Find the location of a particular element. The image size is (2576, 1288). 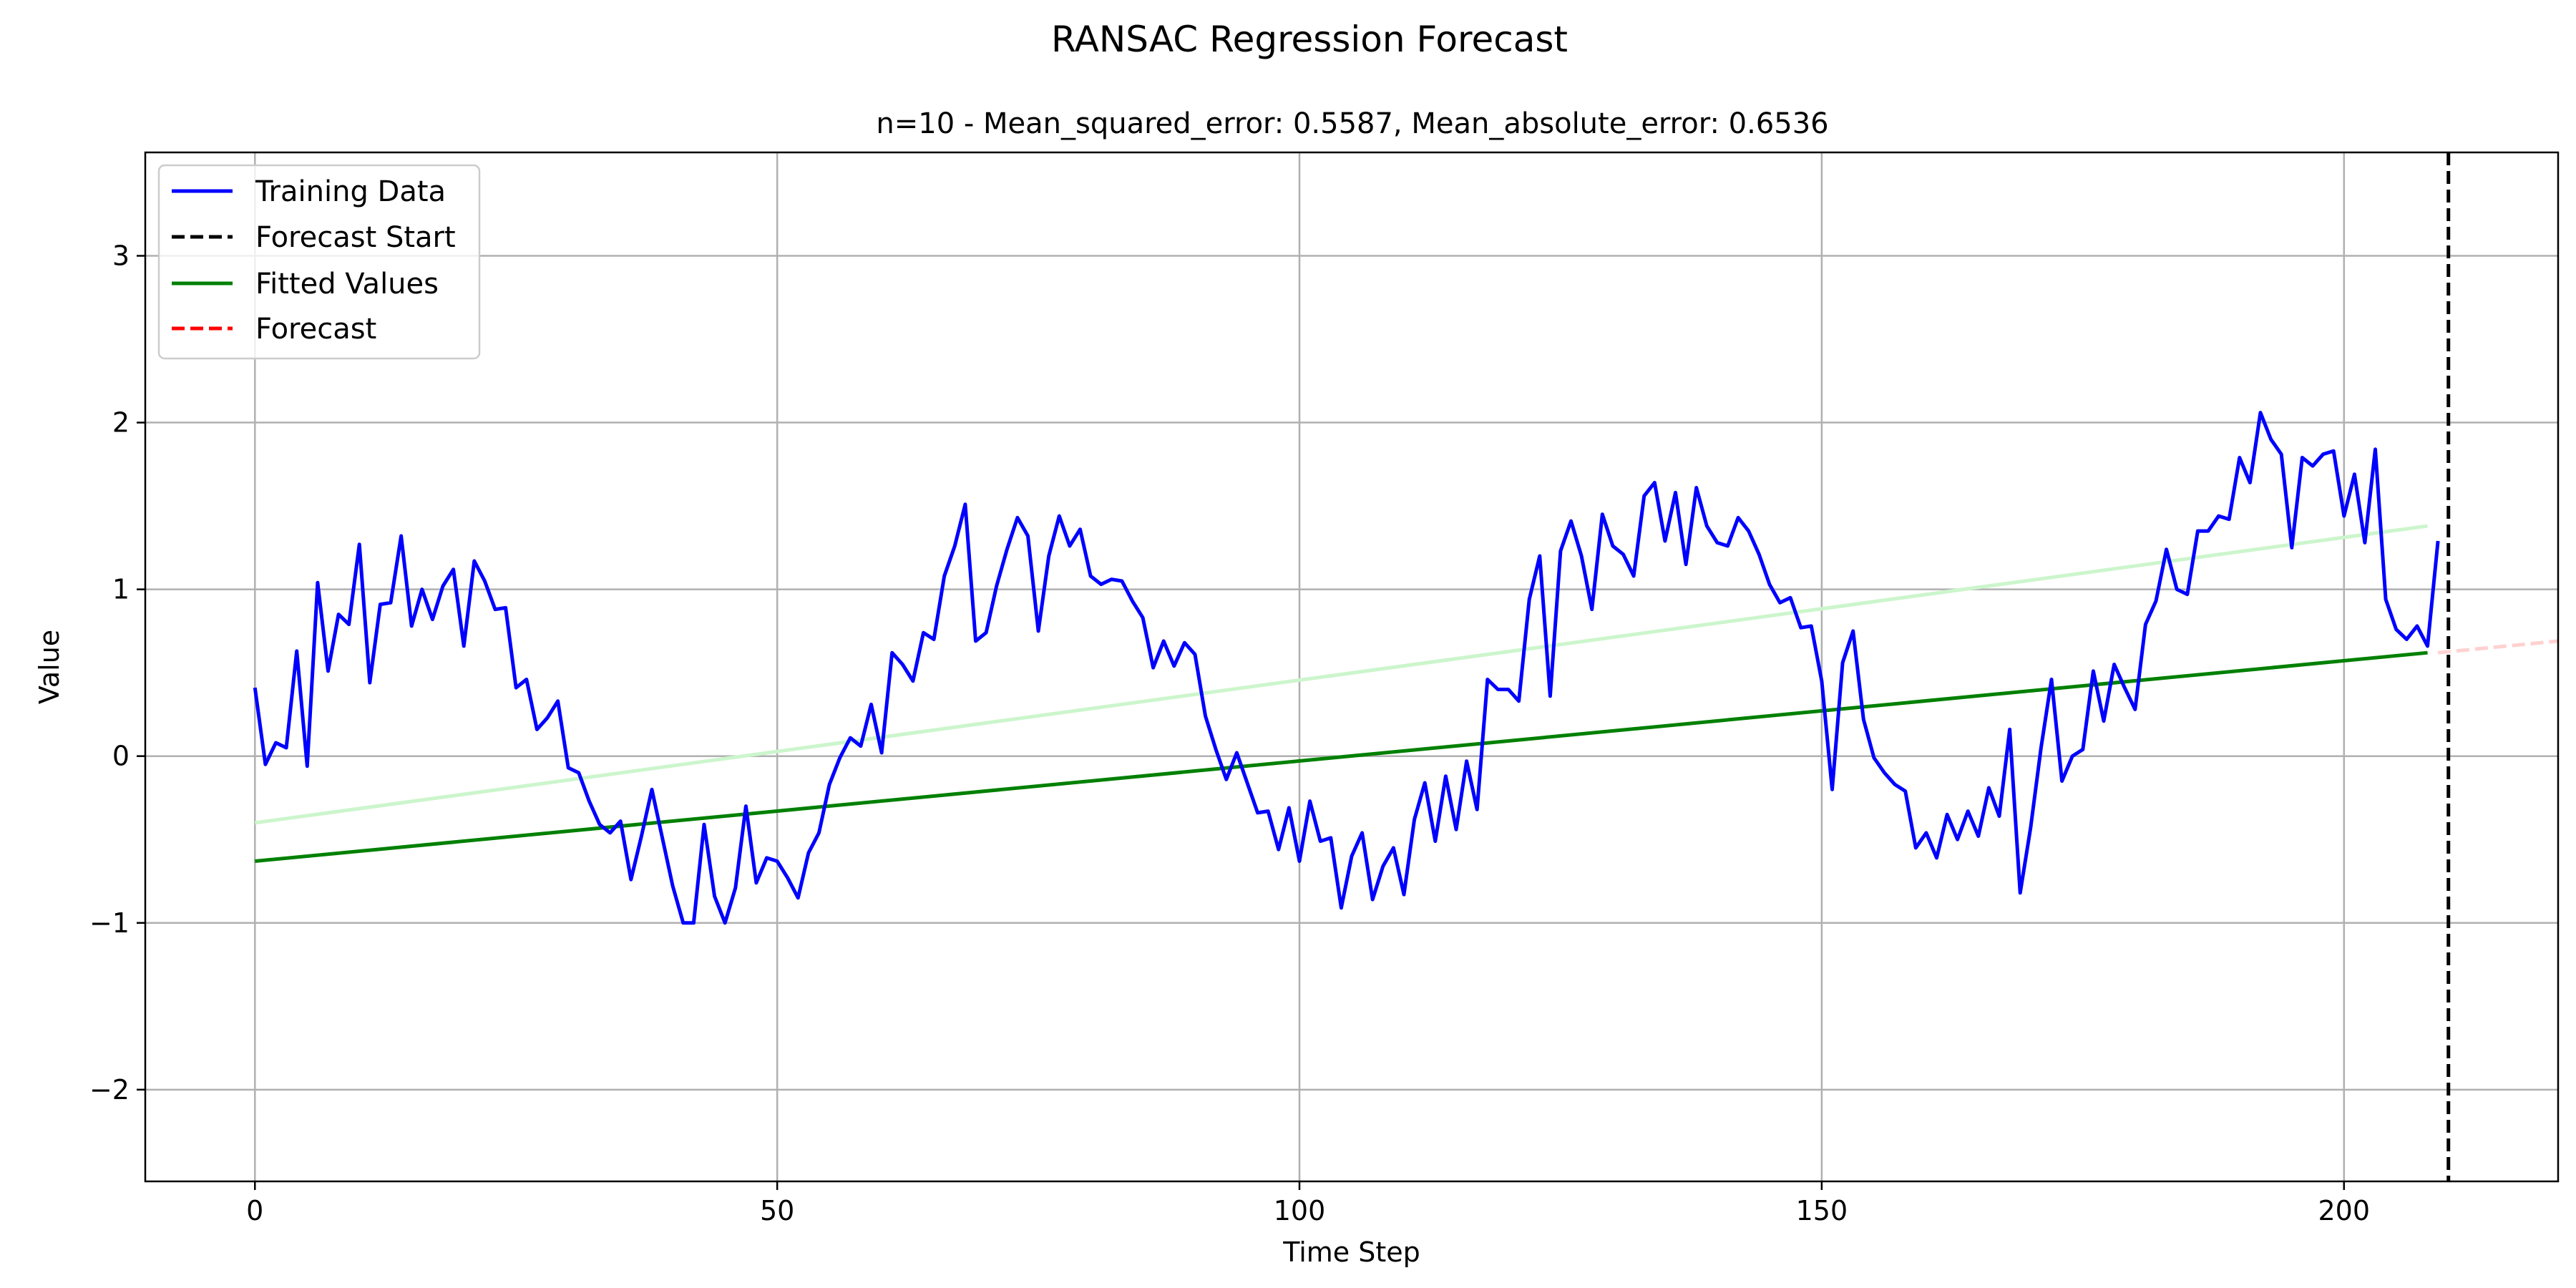

legend-label-fitted-values: Fitted Values is located at coordinates (347, 284).